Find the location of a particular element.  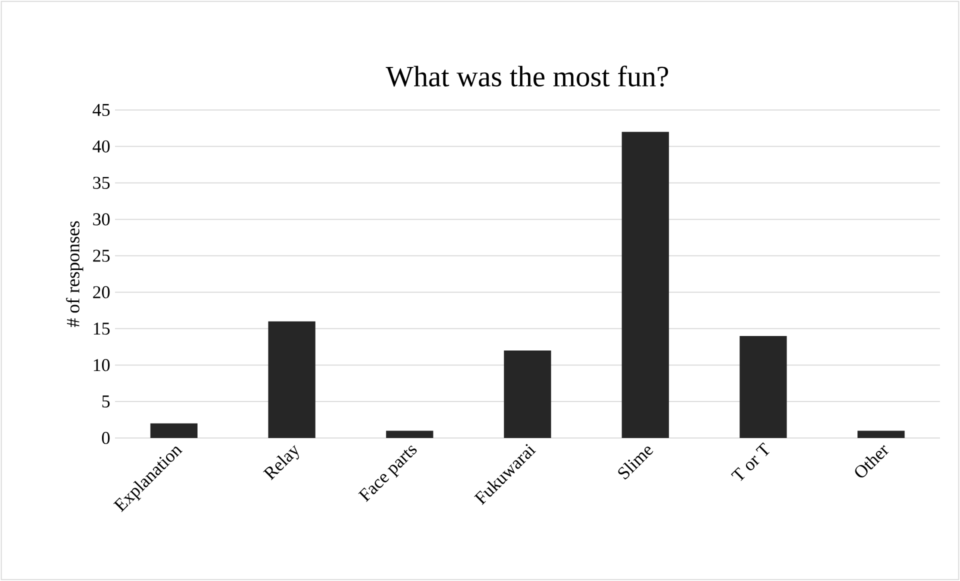

y-tick-label: 15 is located at coordinates (102, 328).